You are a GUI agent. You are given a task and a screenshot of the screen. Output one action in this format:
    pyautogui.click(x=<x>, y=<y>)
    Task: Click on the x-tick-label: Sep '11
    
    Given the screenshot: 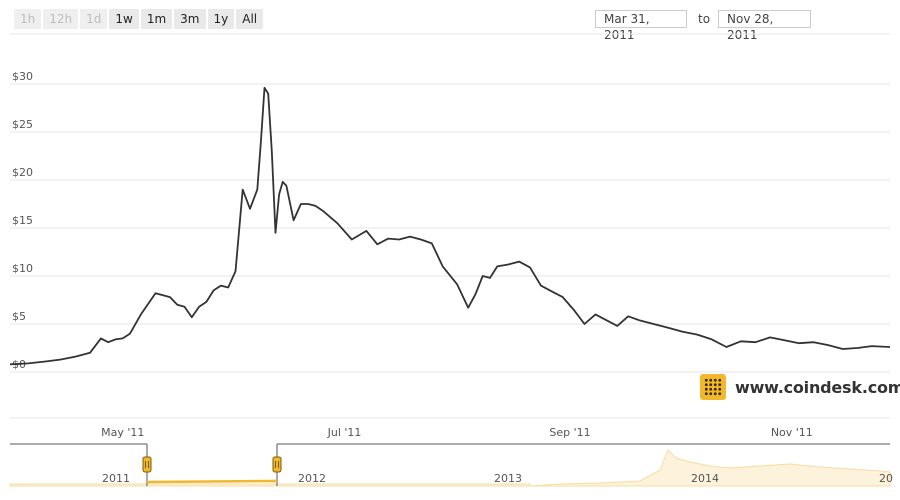 What is the action you would take?
    pyautogui.click(x=569, y=432)
    